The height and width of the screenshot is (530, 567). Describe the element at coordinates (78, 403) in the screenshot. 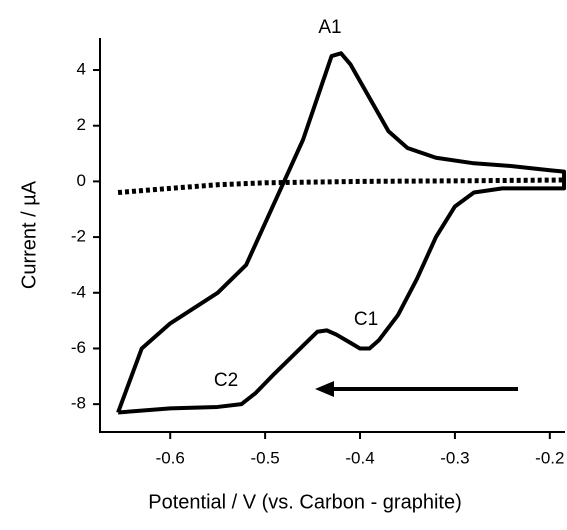

I see `y-tick-label: -8` at that location.